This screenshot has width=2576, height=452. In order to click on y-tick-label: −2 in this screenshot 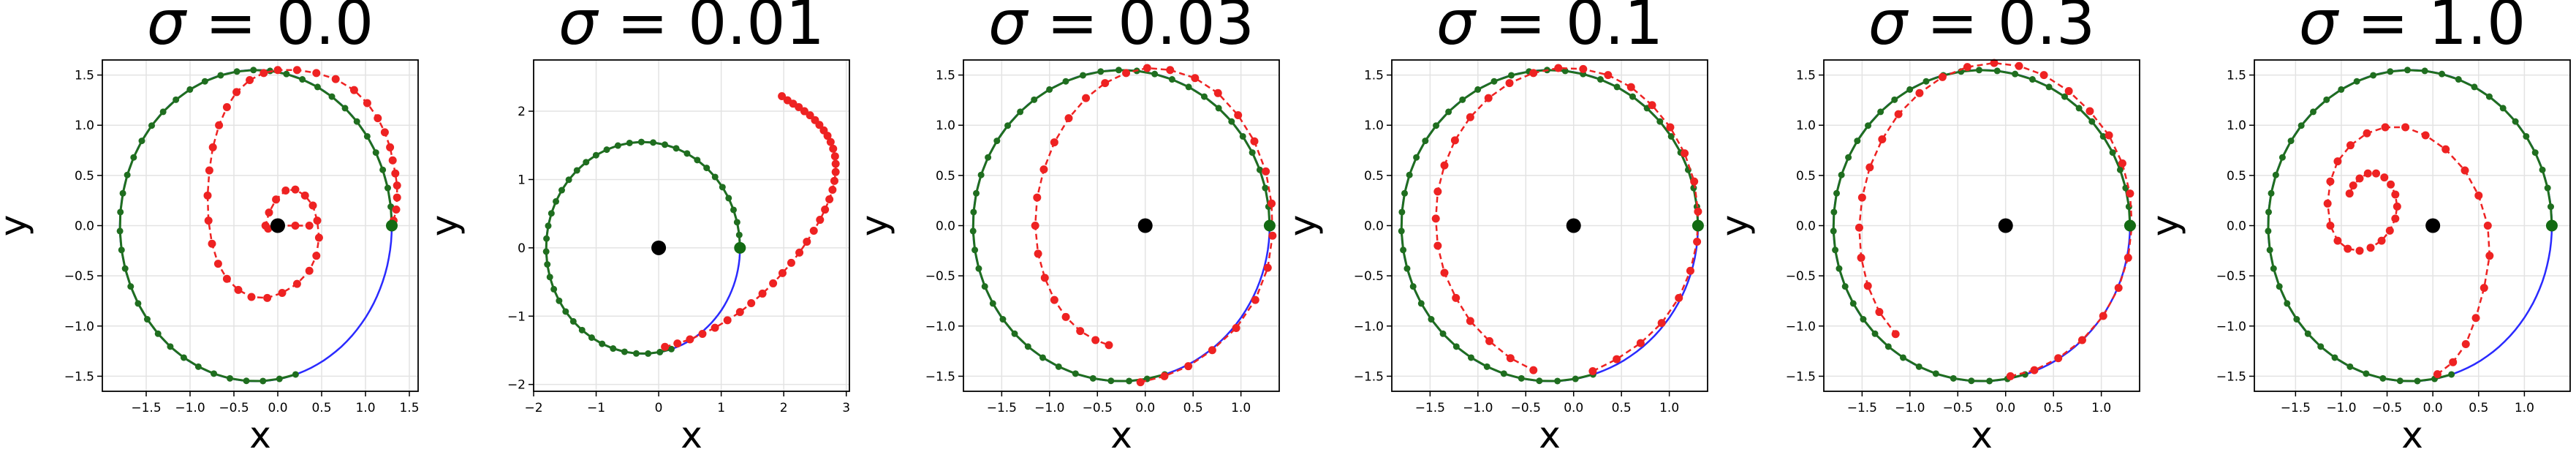, I will do `click(516, 385)`.